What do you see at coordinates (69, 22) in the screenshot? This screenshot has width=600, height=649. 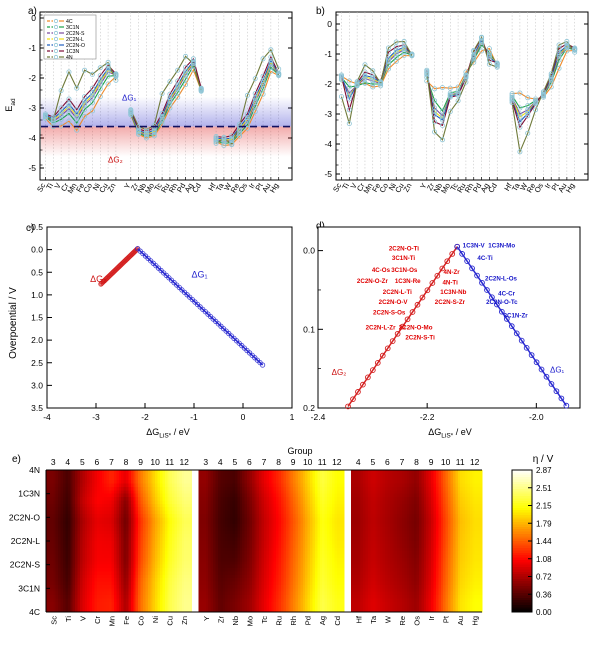 I see `legend-item-label: 4C` at bounding box center [69, 22].